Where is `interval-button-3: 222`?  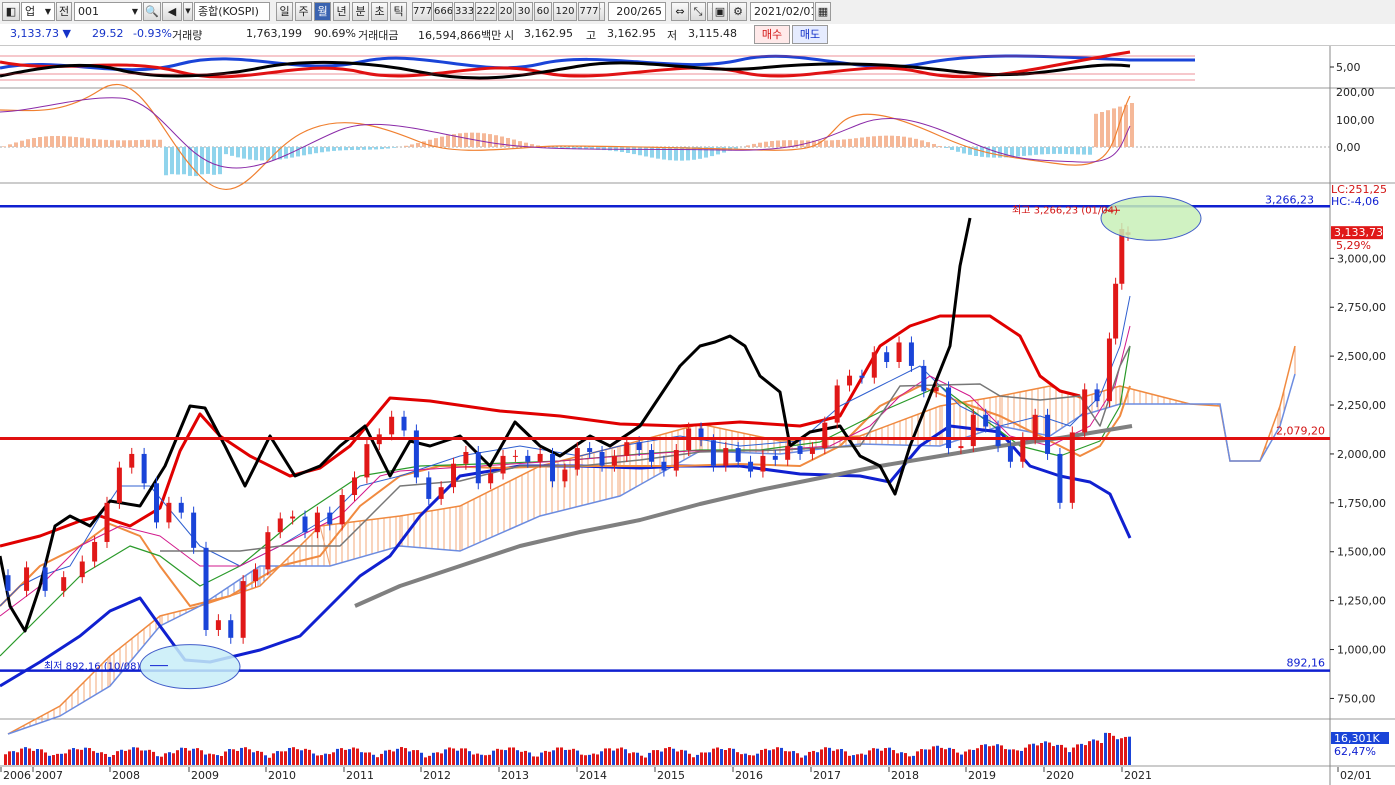 interval-button-3: 222 is located at coordinates (486, 11).